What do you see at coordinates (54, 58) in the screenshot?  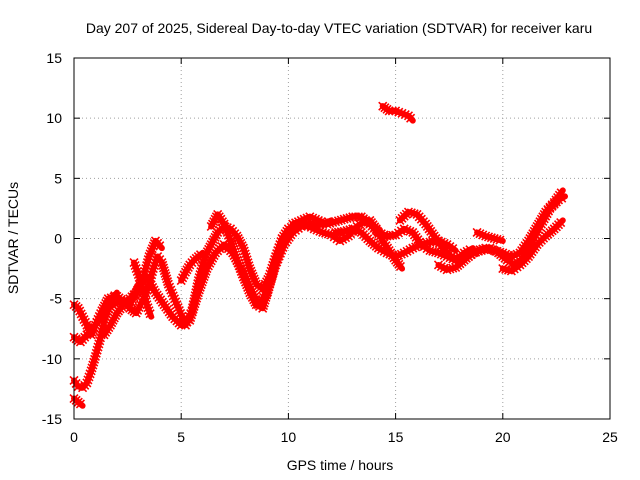 I see `y-tick-label: 15` at bounding box center [54, 58].